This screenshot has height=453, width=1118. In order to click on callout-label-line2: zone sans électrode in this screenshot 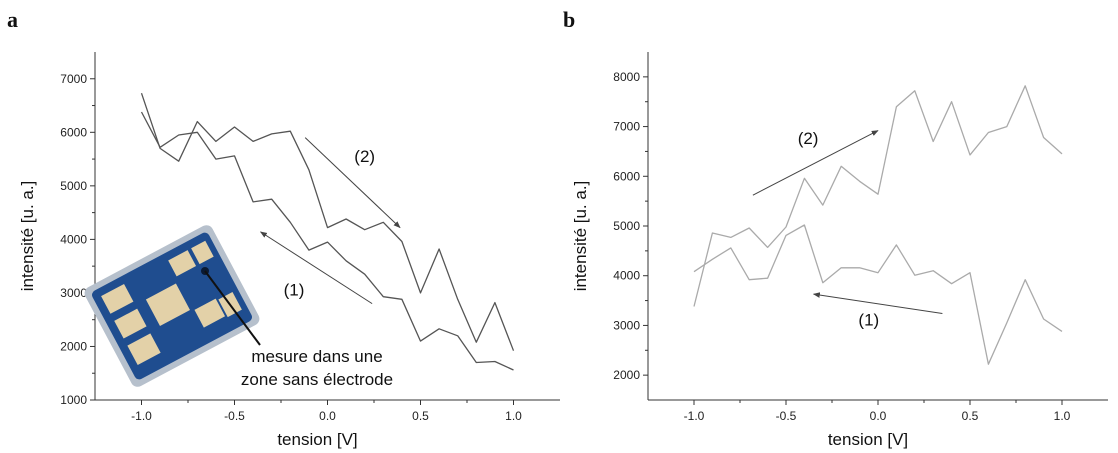, I will do `click(317, 379)`.